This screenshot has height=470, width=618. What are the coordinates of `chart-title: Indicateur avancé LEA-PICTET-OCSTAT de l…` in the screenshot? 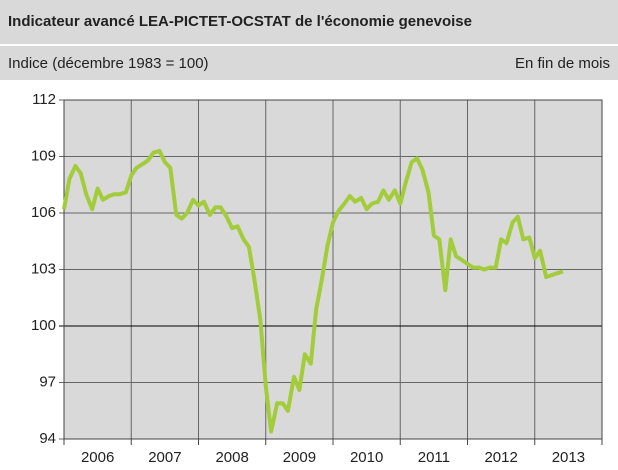 It's located at (240, 21).